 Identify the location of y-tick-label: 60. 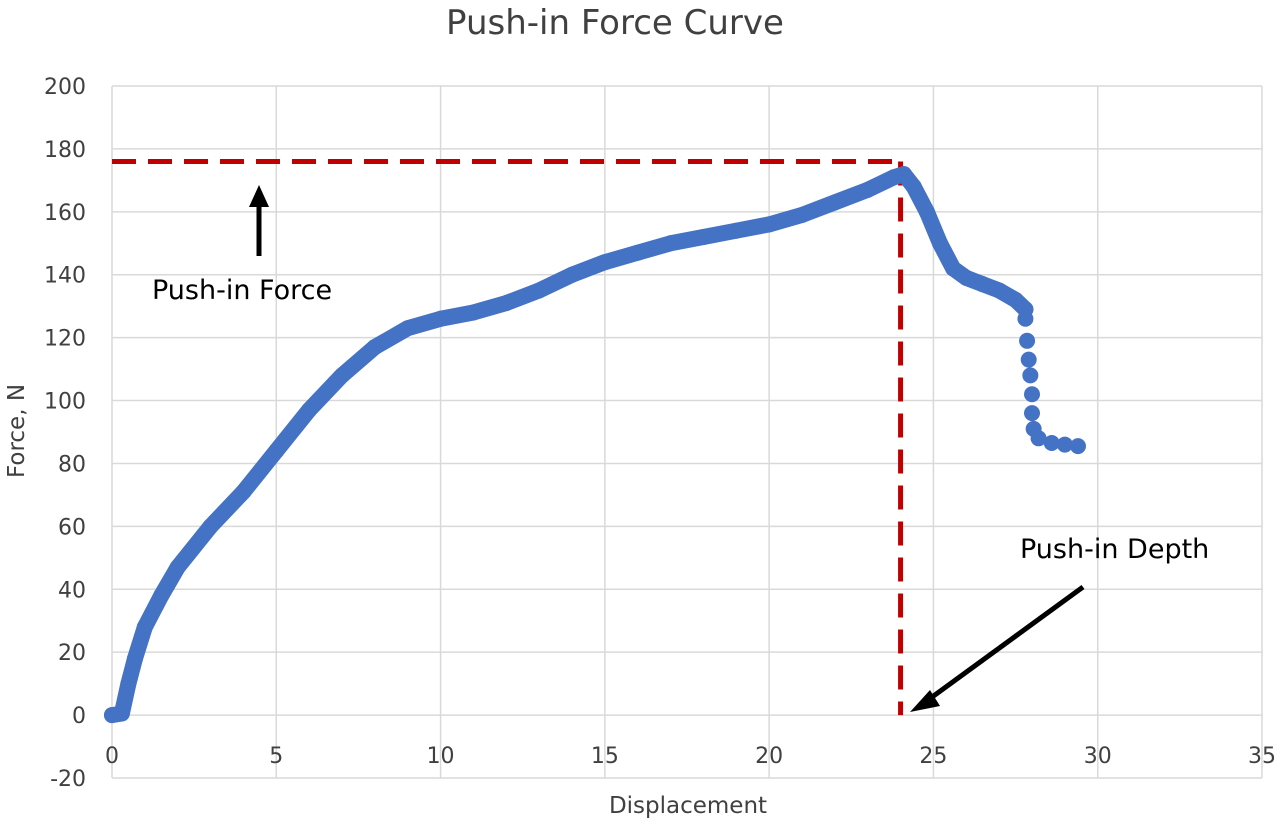
(72, 527).